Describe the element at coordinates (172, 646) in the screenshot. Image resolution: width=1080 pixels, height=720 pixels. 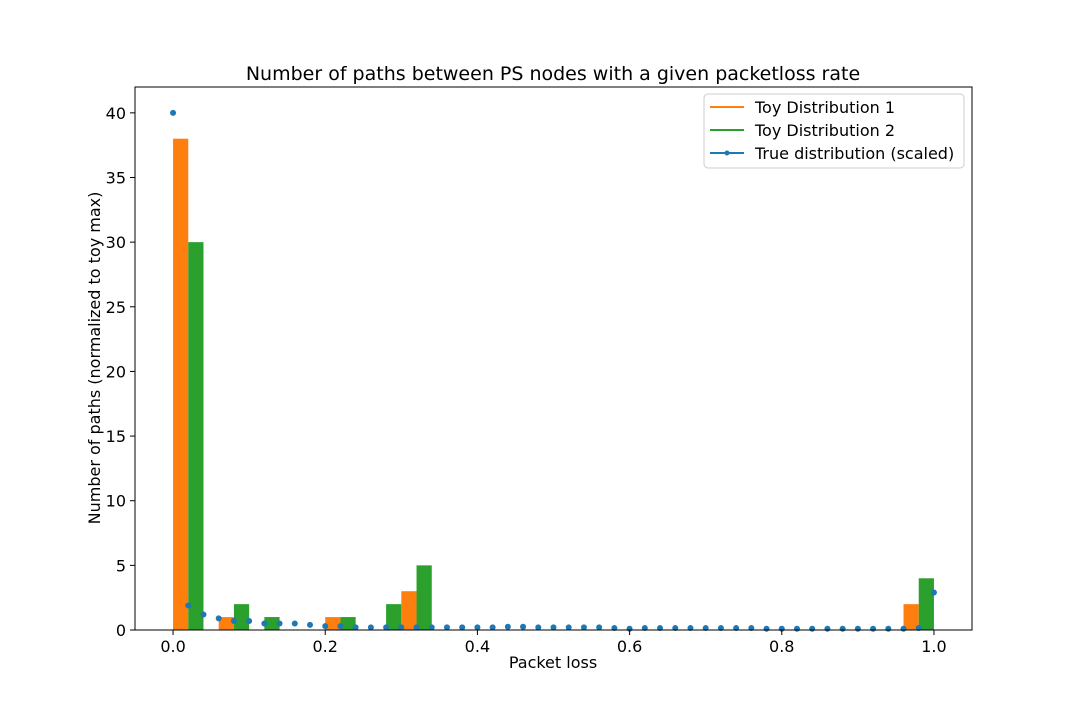
I see `x-tick-label-0: 0.0` at that location.